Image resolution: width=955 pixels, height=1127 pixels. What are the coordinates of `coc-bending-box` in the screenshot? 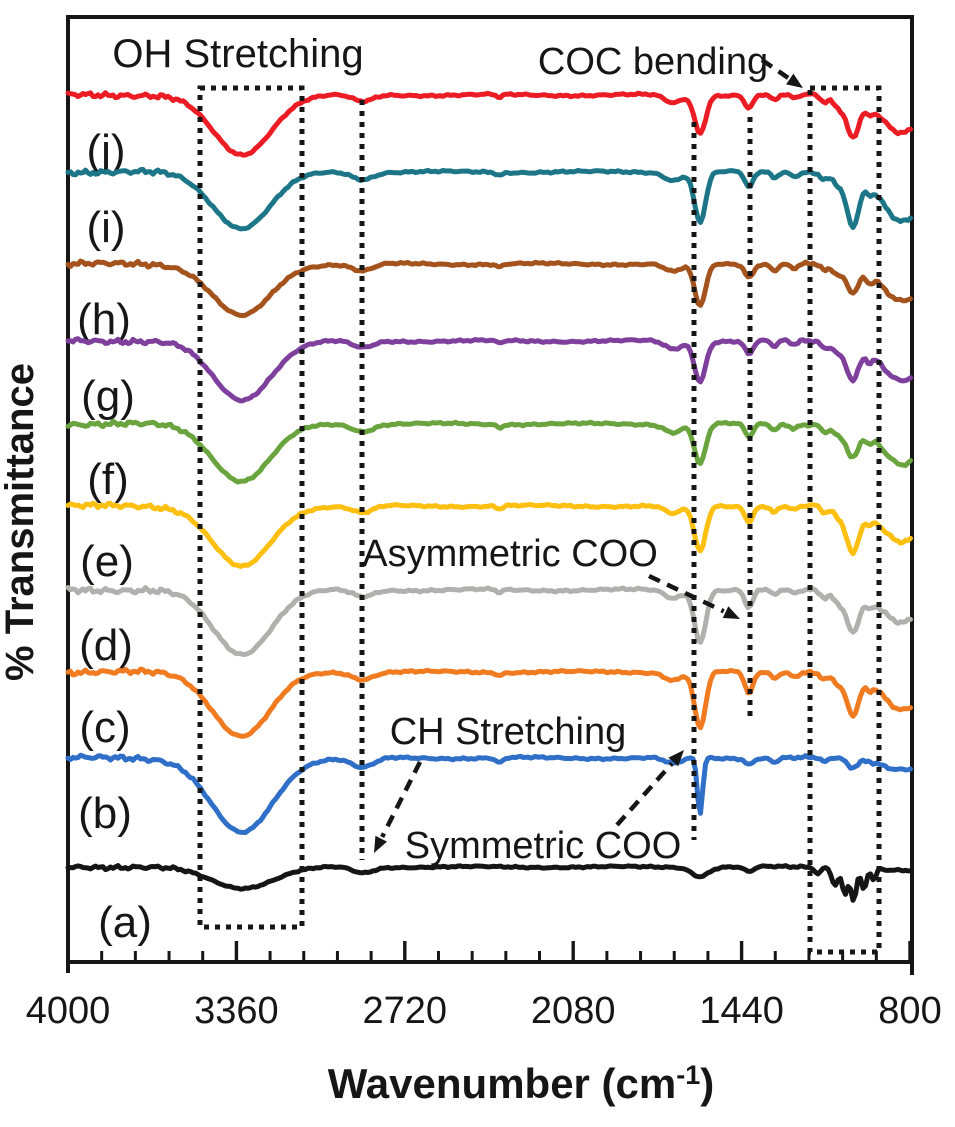 It's located at (844, 520).